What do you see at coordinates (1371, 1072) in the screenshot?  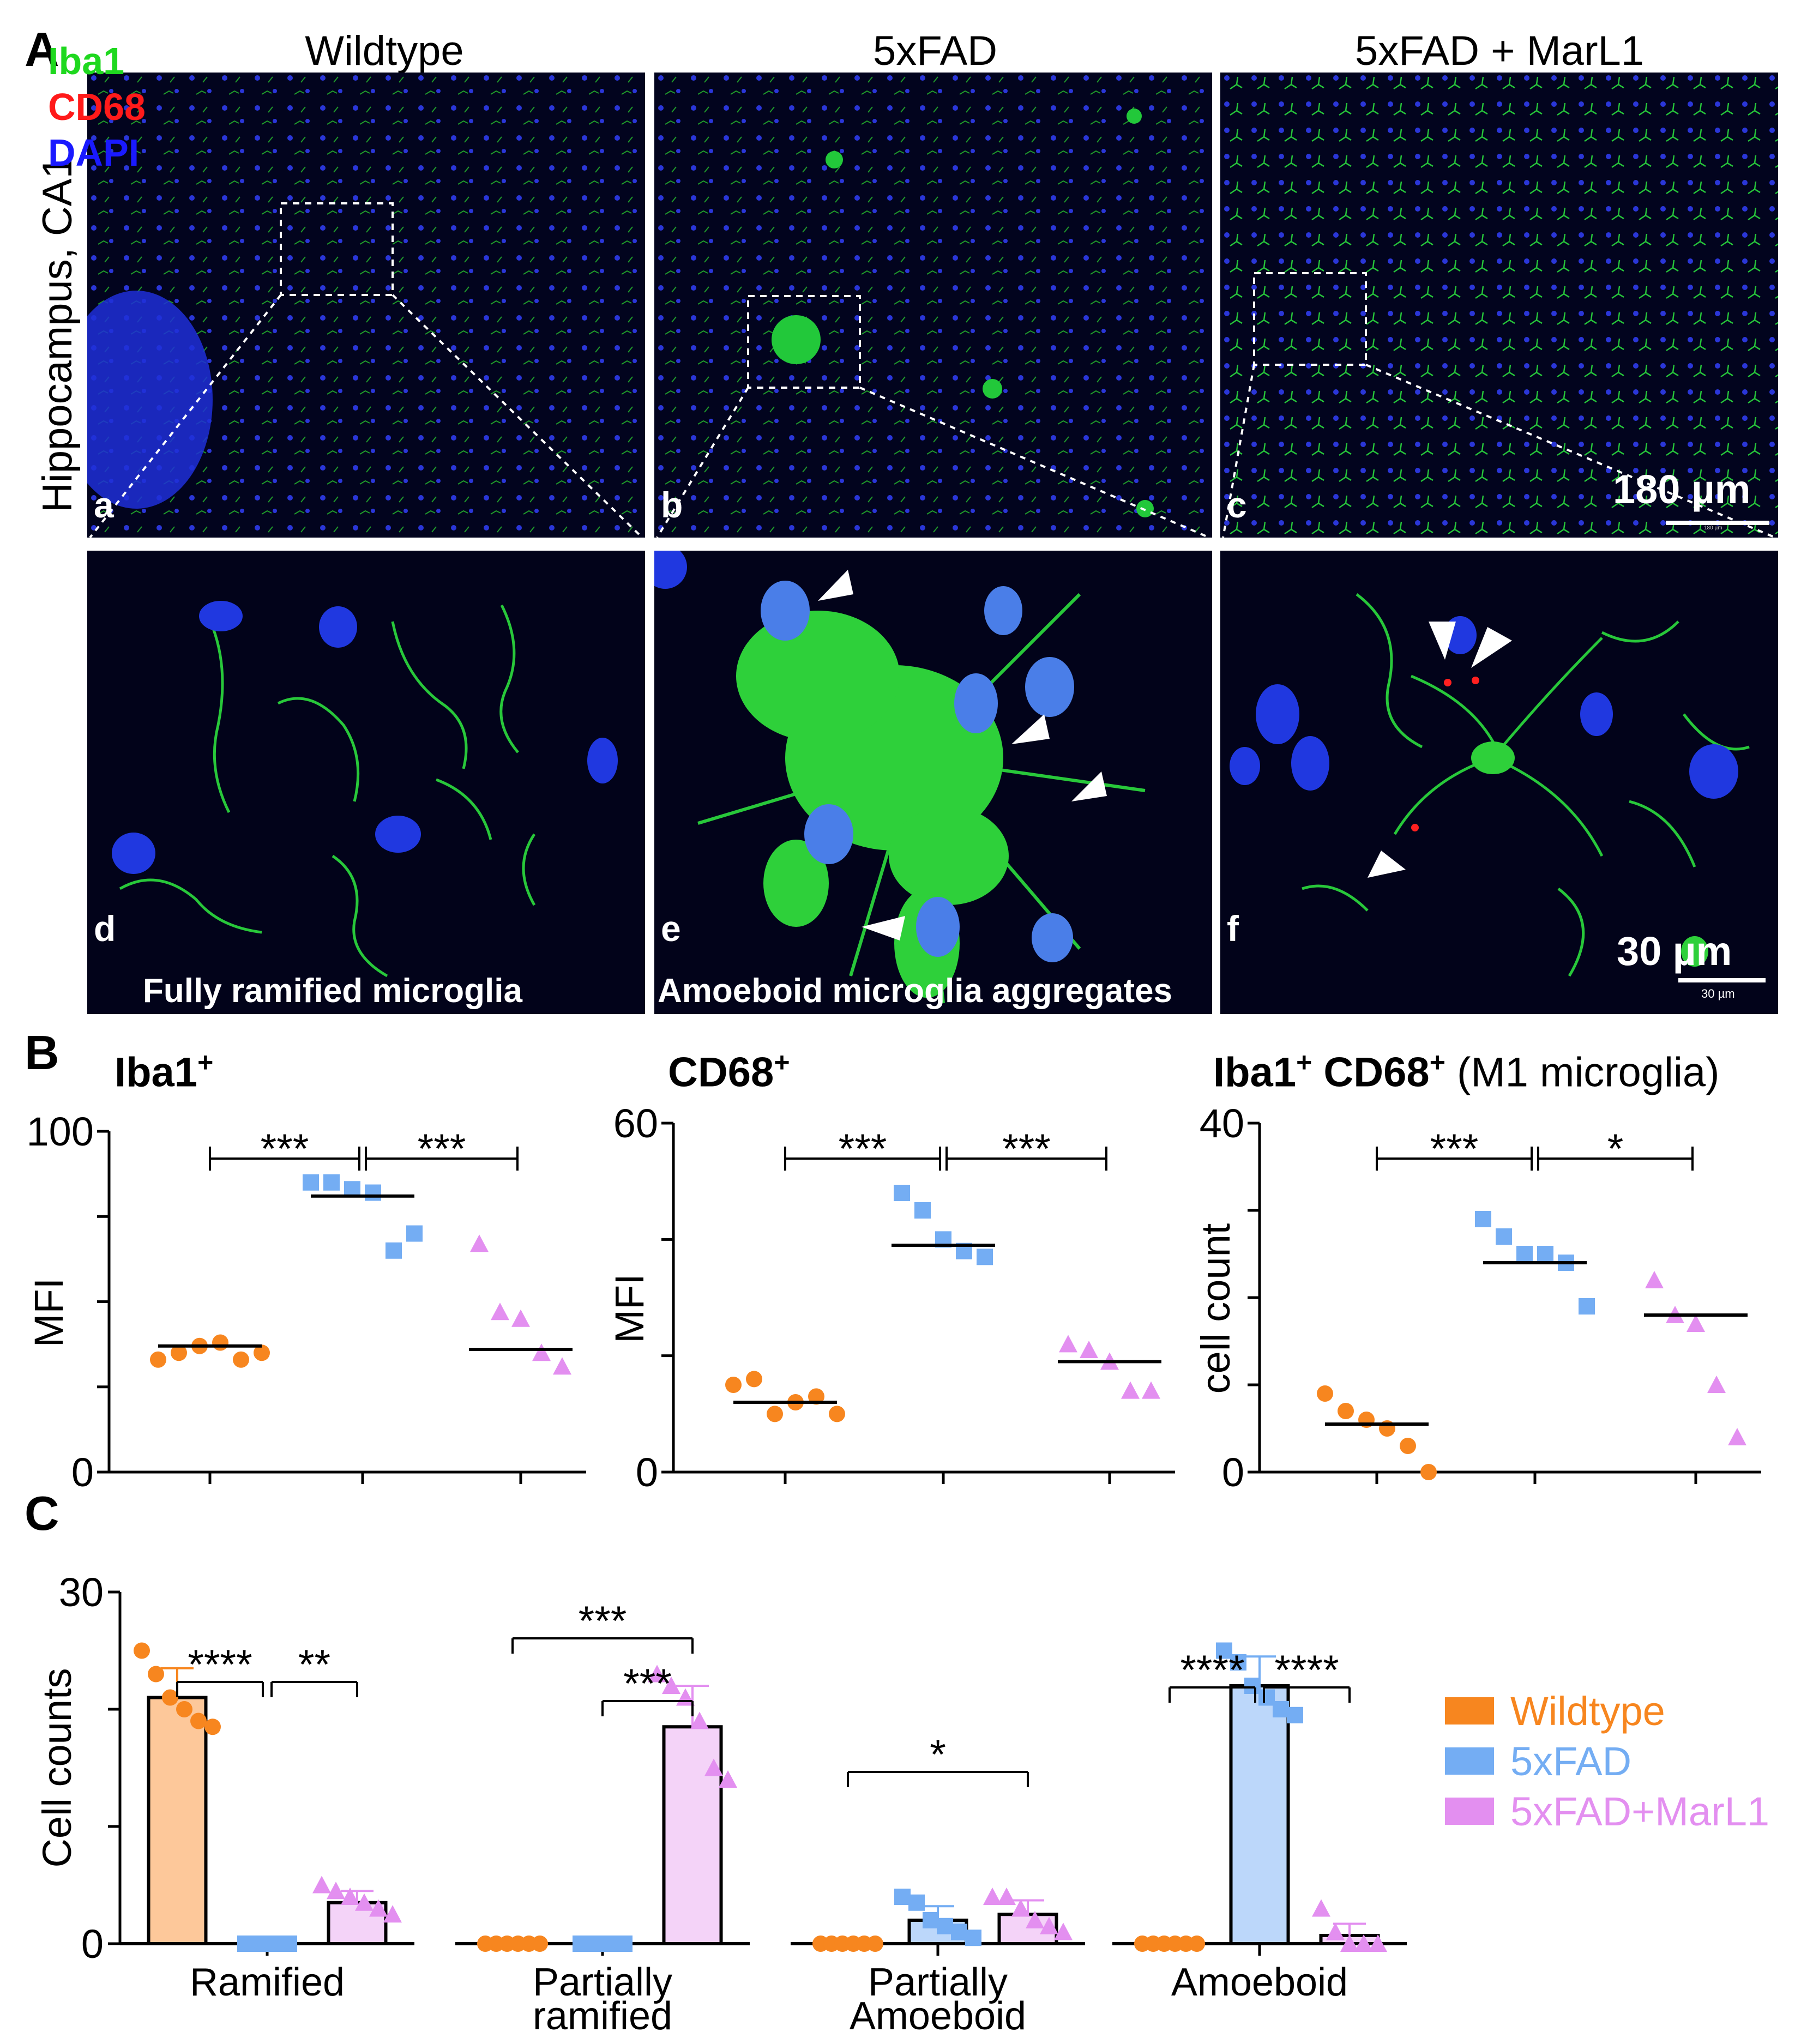 I see `plot-title-m1-main2: CD68` at bounding box center [1371, 1072].